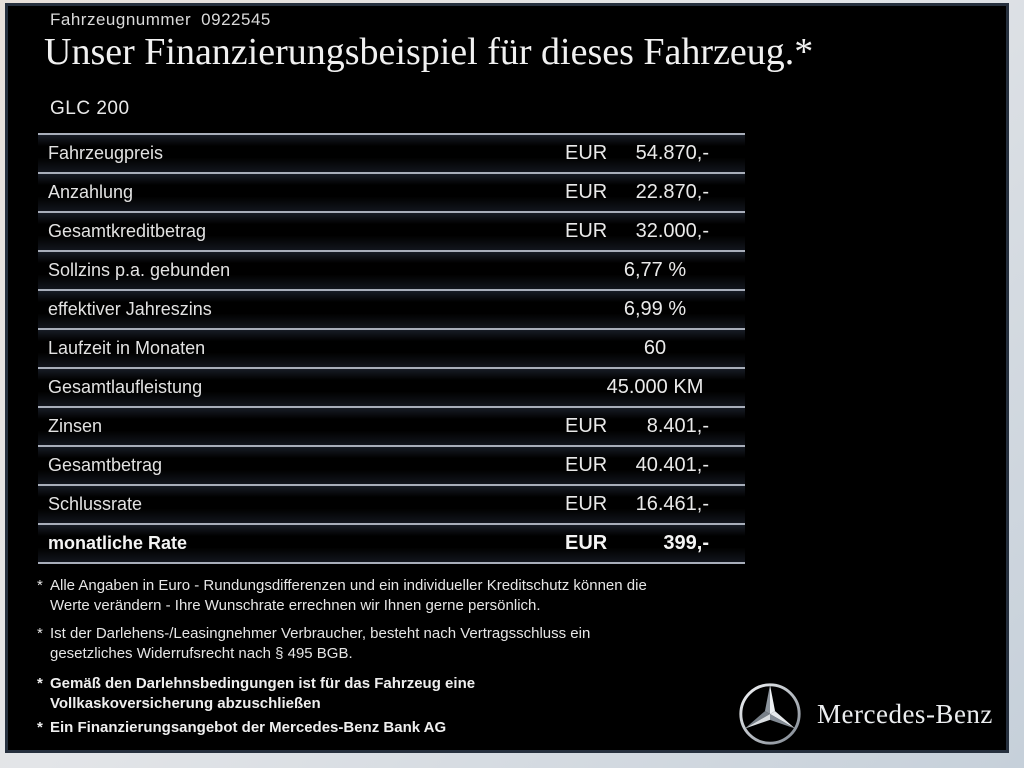 The height and width of the screenshot is (768, 1024). Describe the element at coordinates (677, 426) in the screenshot. I see `row-value: 8.401,-` at that location.